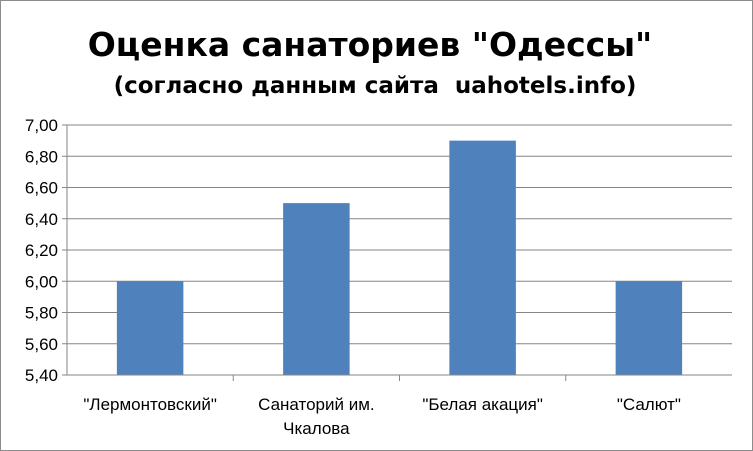 This screenshot has height=451, width=753. Describe the element at coordinates (41, 188) in the screenshot. I see `y-tick-label: 6,60` at that location.